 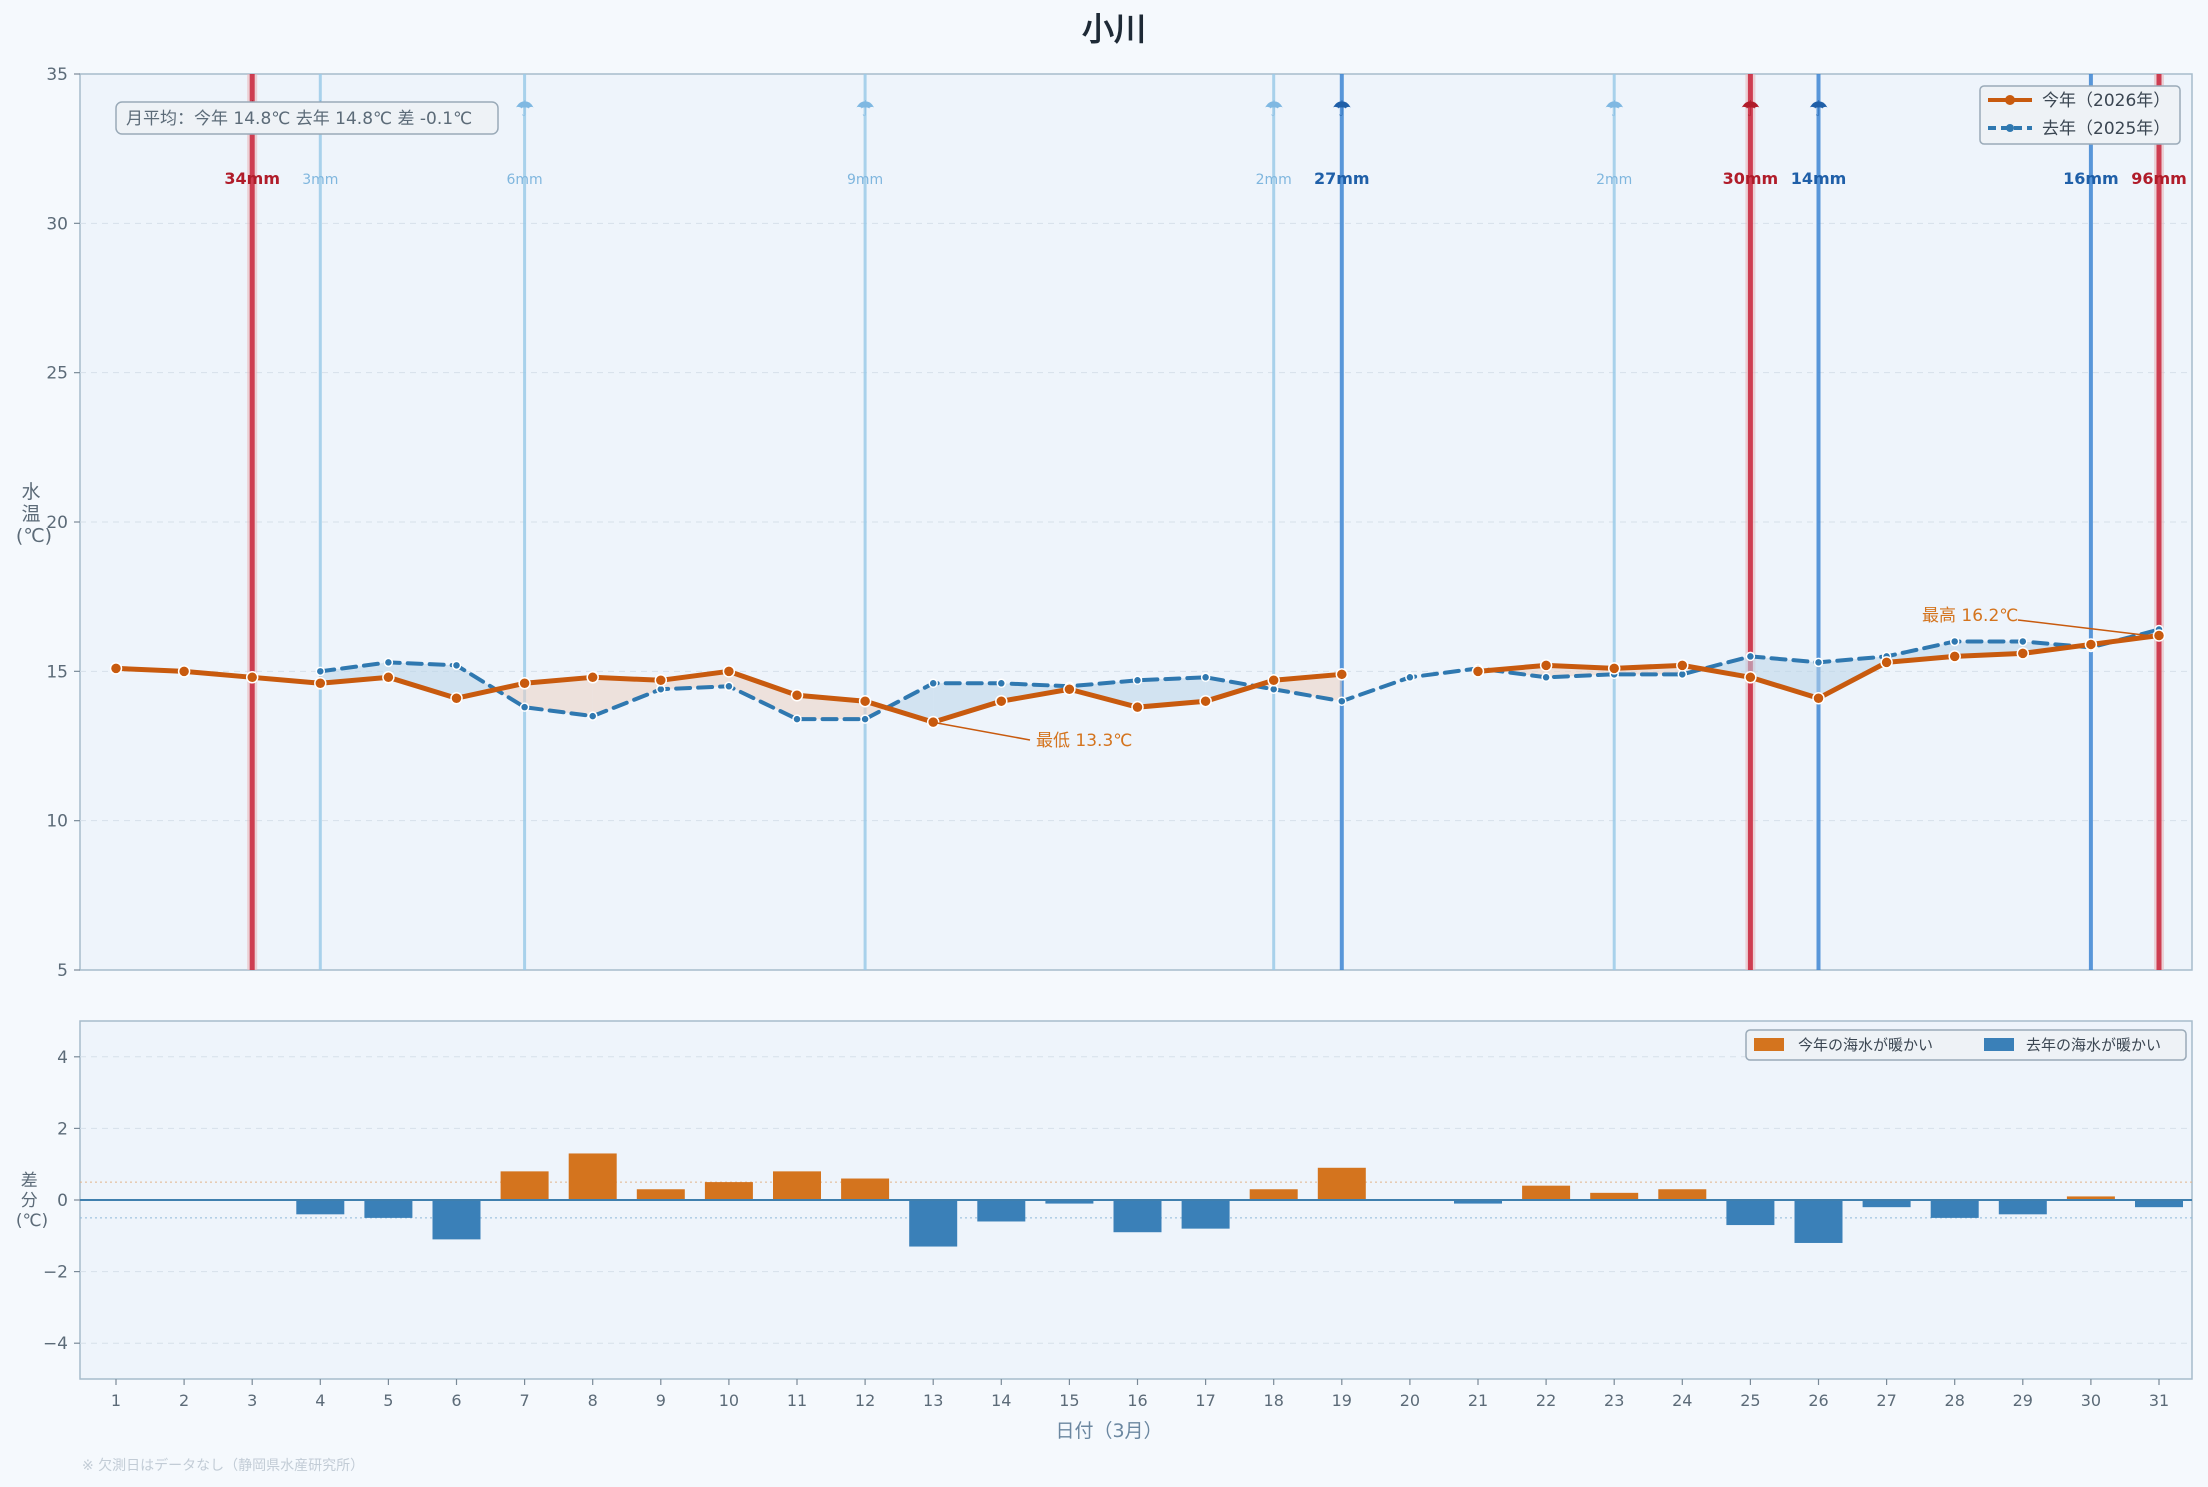 What do you see at coordinates (1137, 1400) in the screenshot?
I see `x-tick-label: 16` at bounding box center [1137, 1400].